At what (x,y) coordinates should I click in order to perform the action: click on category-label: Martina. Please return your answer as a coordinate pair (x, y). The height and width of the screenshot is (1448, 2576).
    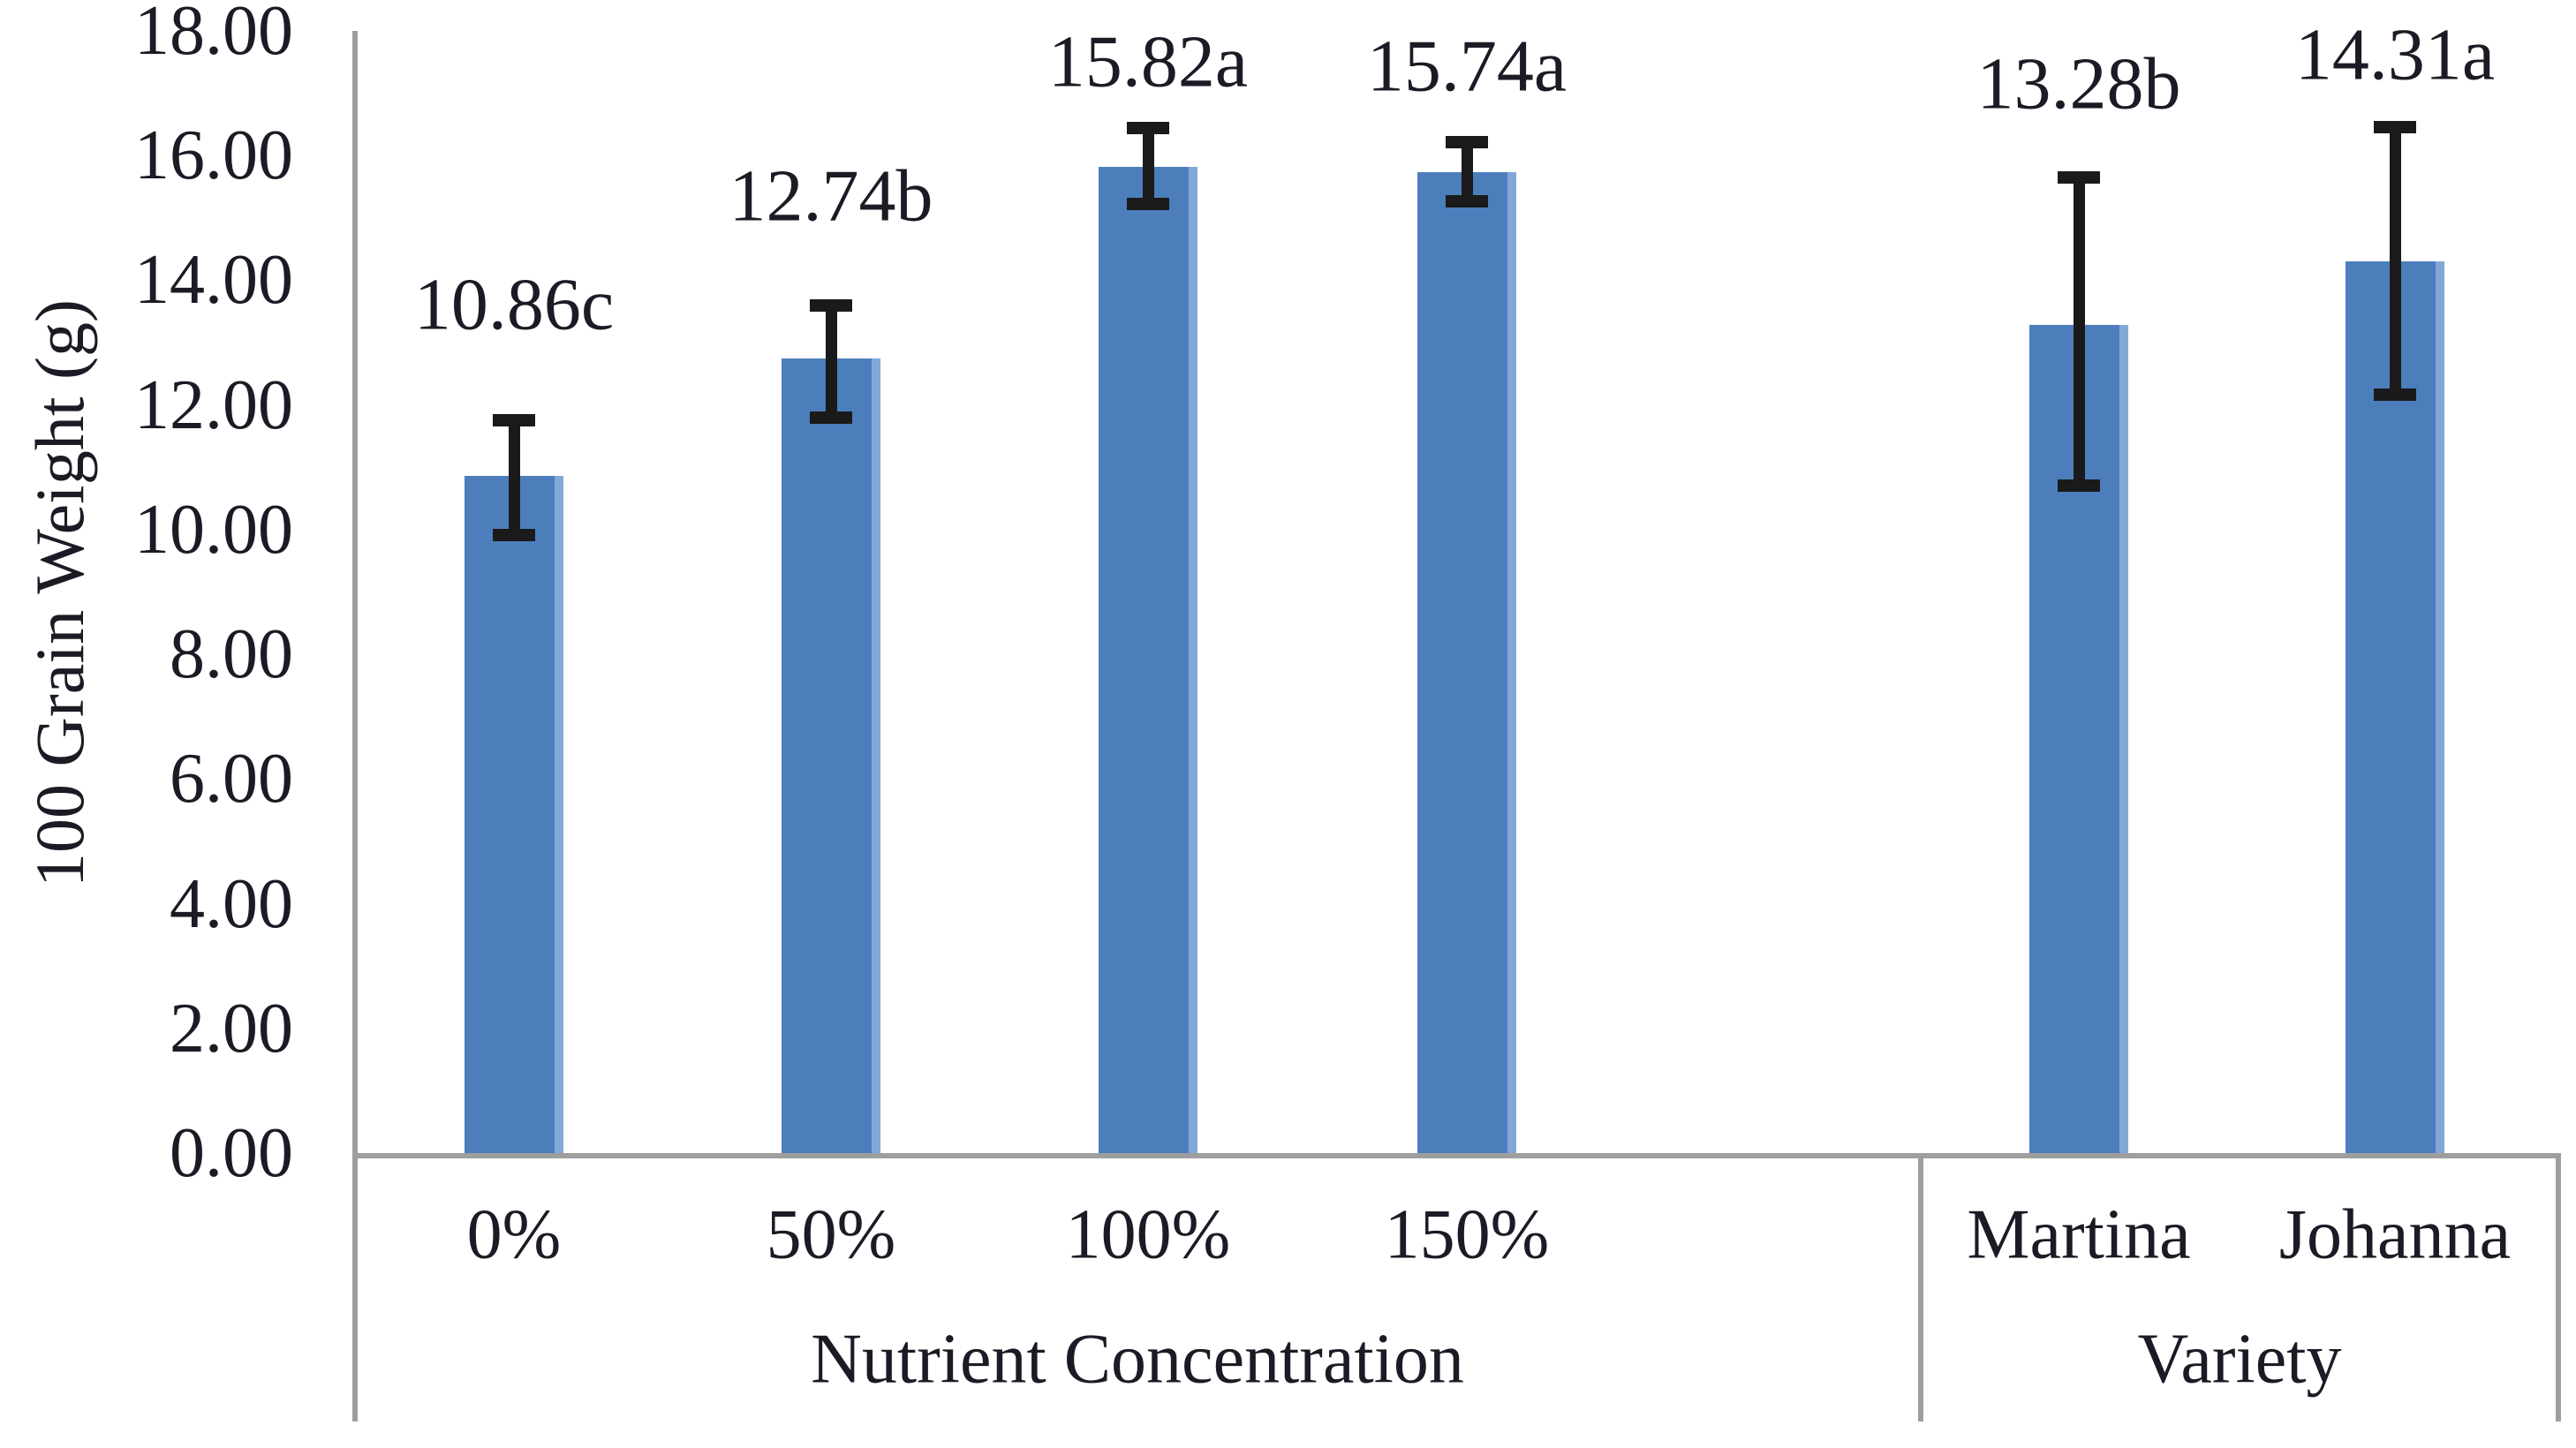
    Looking at the image, I should click on (2079, 1234).